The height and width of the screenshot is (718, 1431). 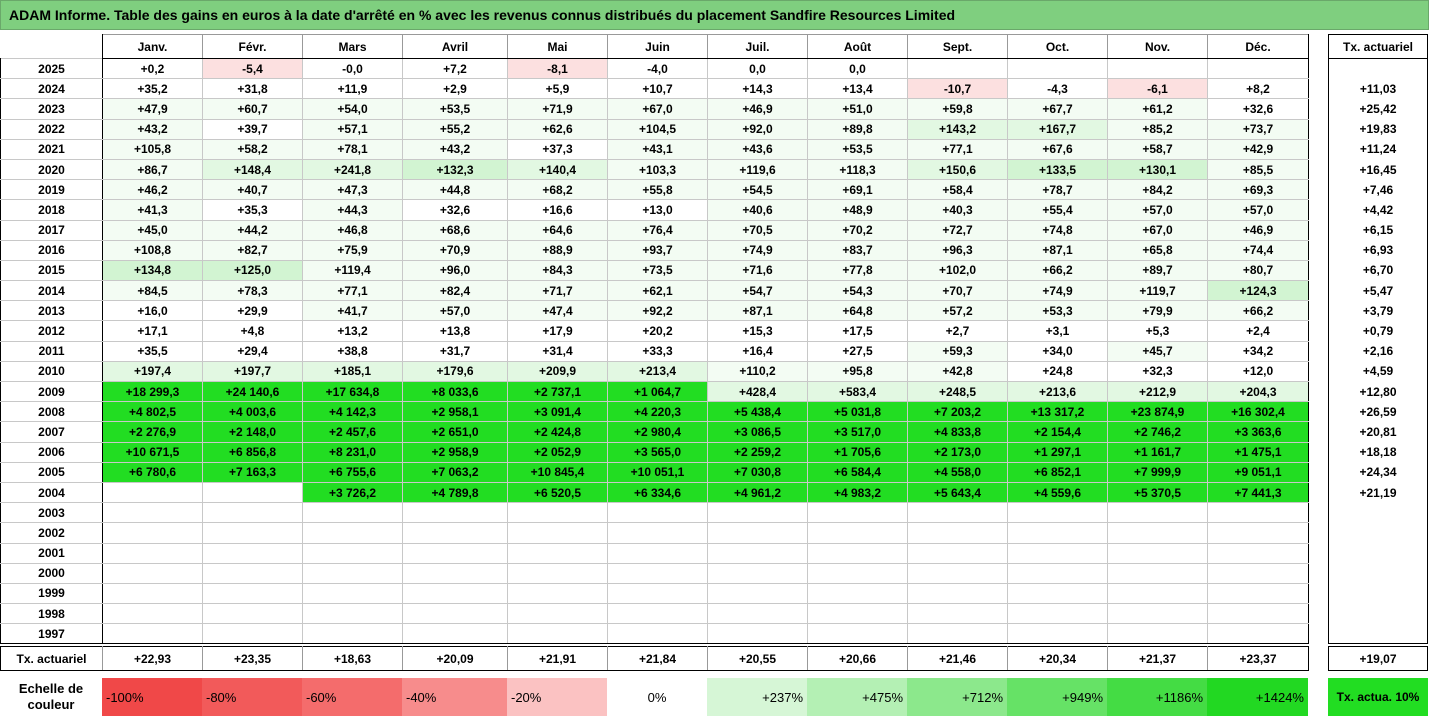 What do you see at coordinates (1378, 290) in the screenshot?
I see `rate-cell: +5,47` at bounding box center [1378, 290].